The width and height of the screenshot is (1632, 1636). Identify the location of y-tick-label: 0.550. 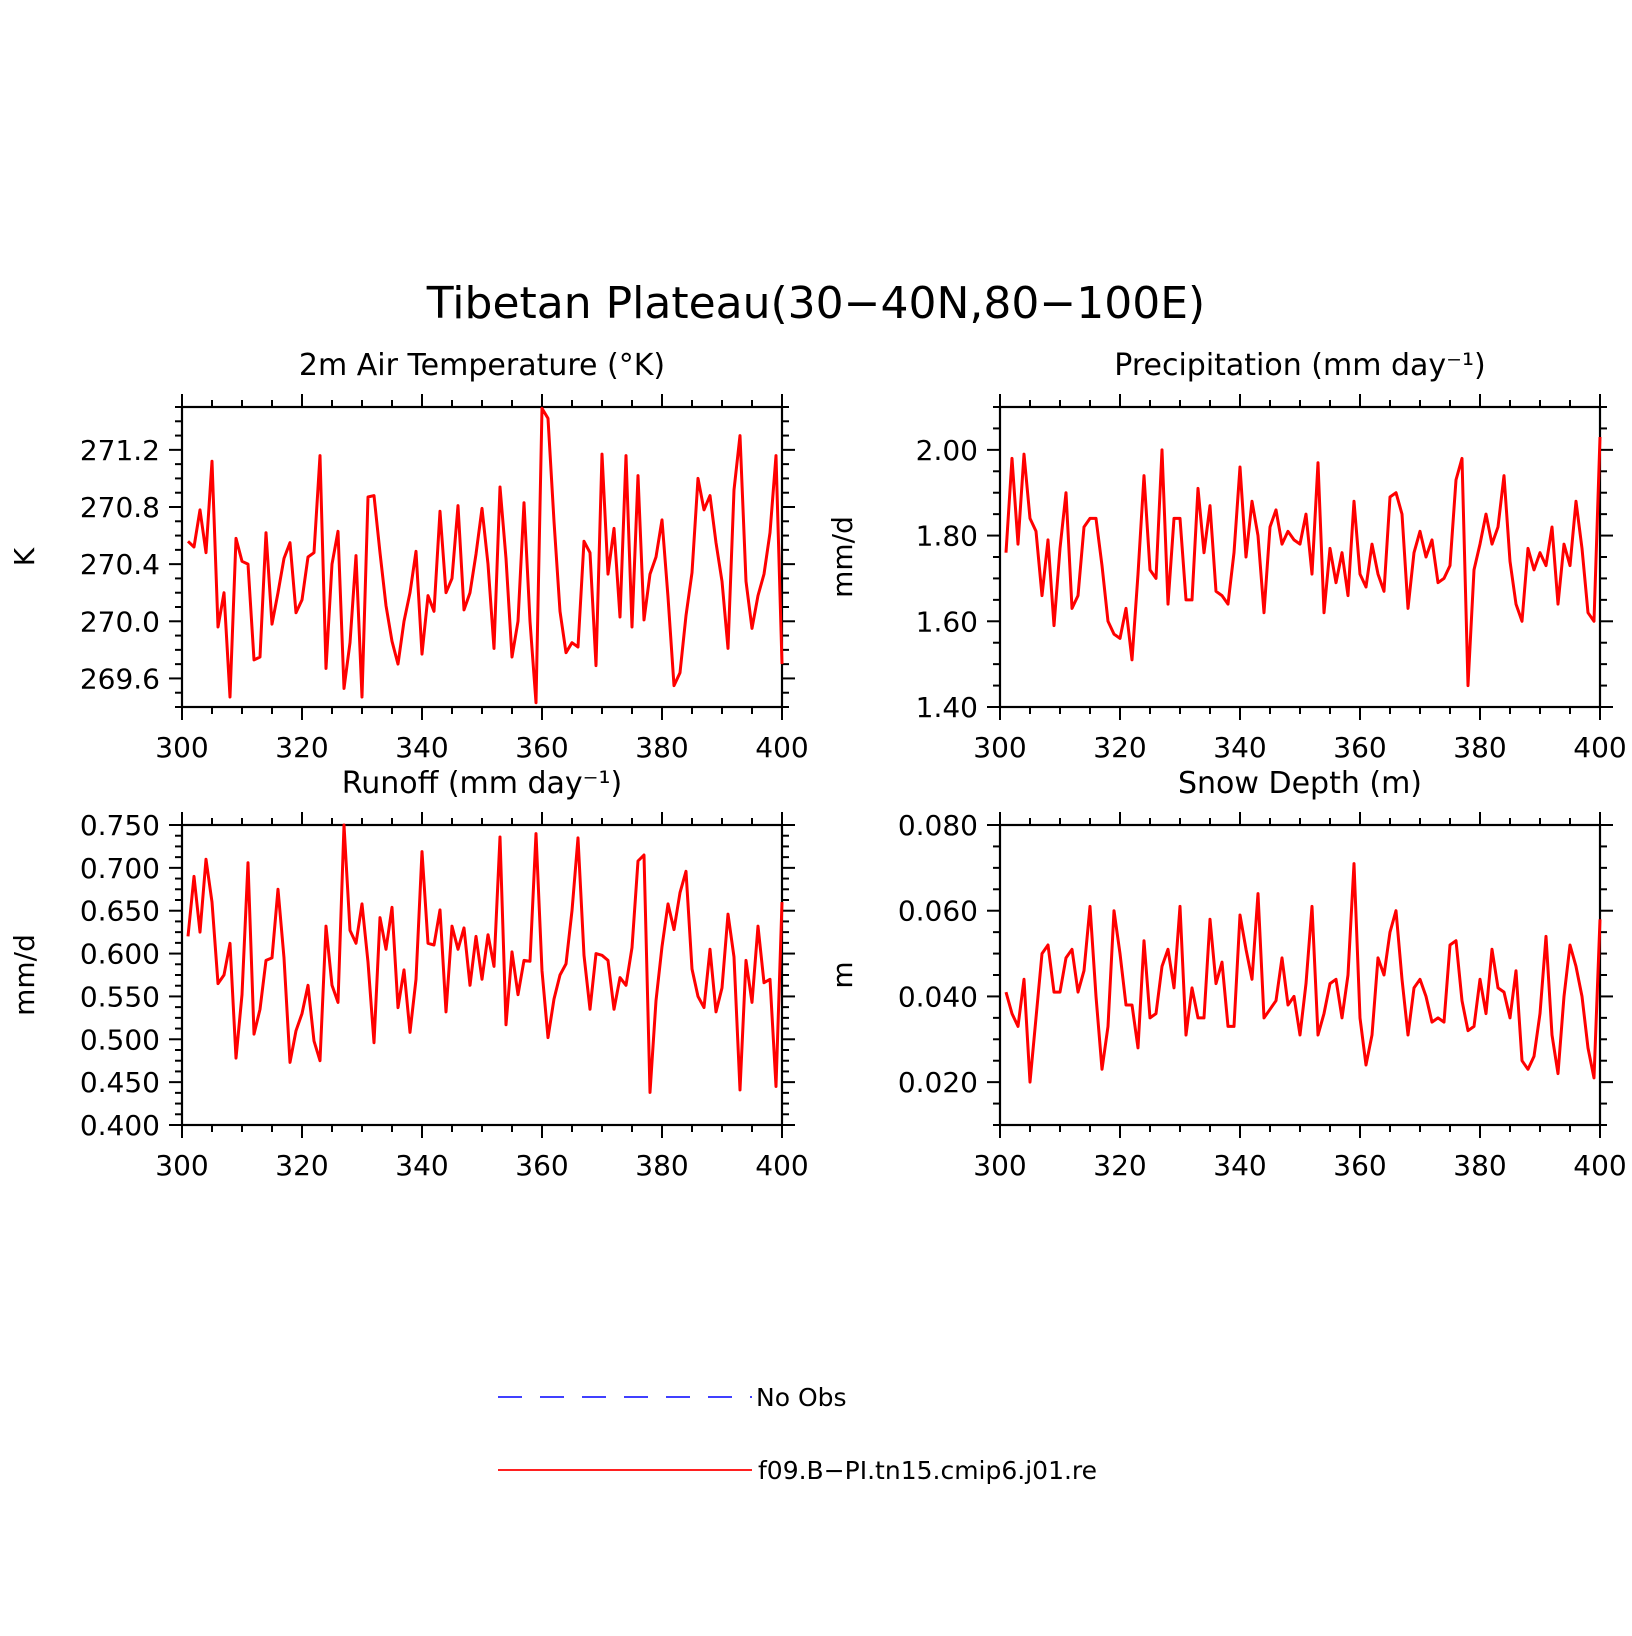
(120, 996).